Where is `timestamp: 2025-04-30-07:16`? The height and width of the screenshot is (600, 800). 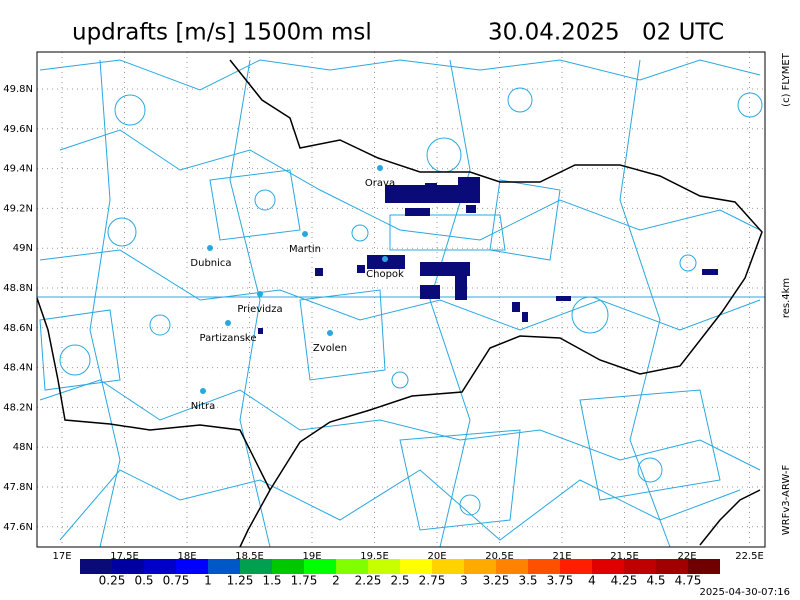
timestamp: 2025-04-30-07:16 is located at coordinates (744, 592).